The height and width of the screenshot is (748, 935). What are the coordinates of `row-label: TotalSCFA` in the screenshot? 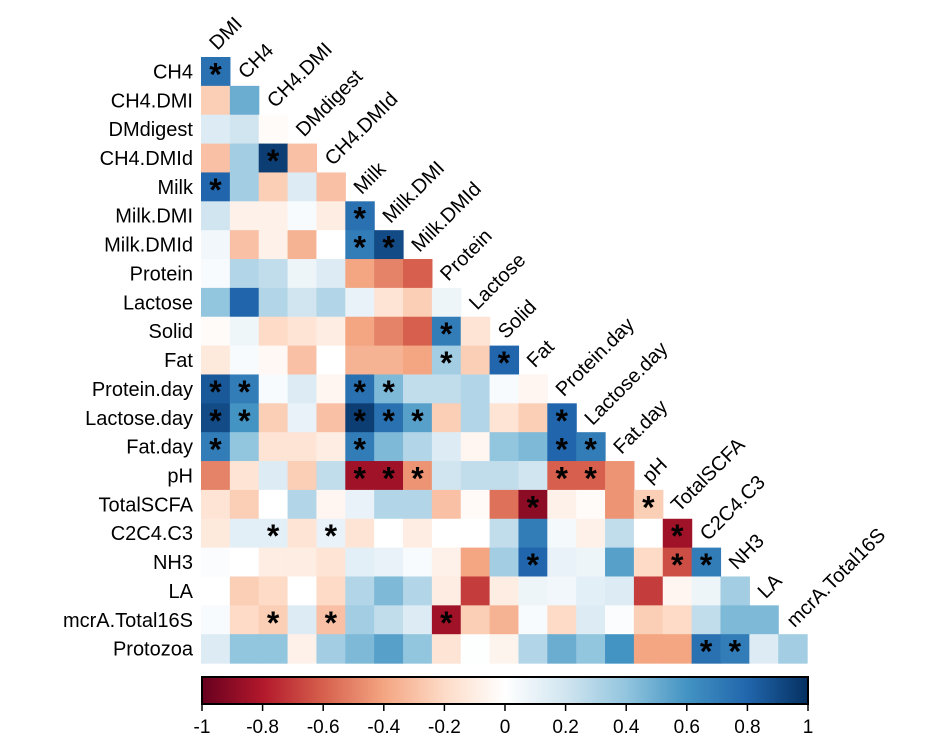 It's located at (146, 505).